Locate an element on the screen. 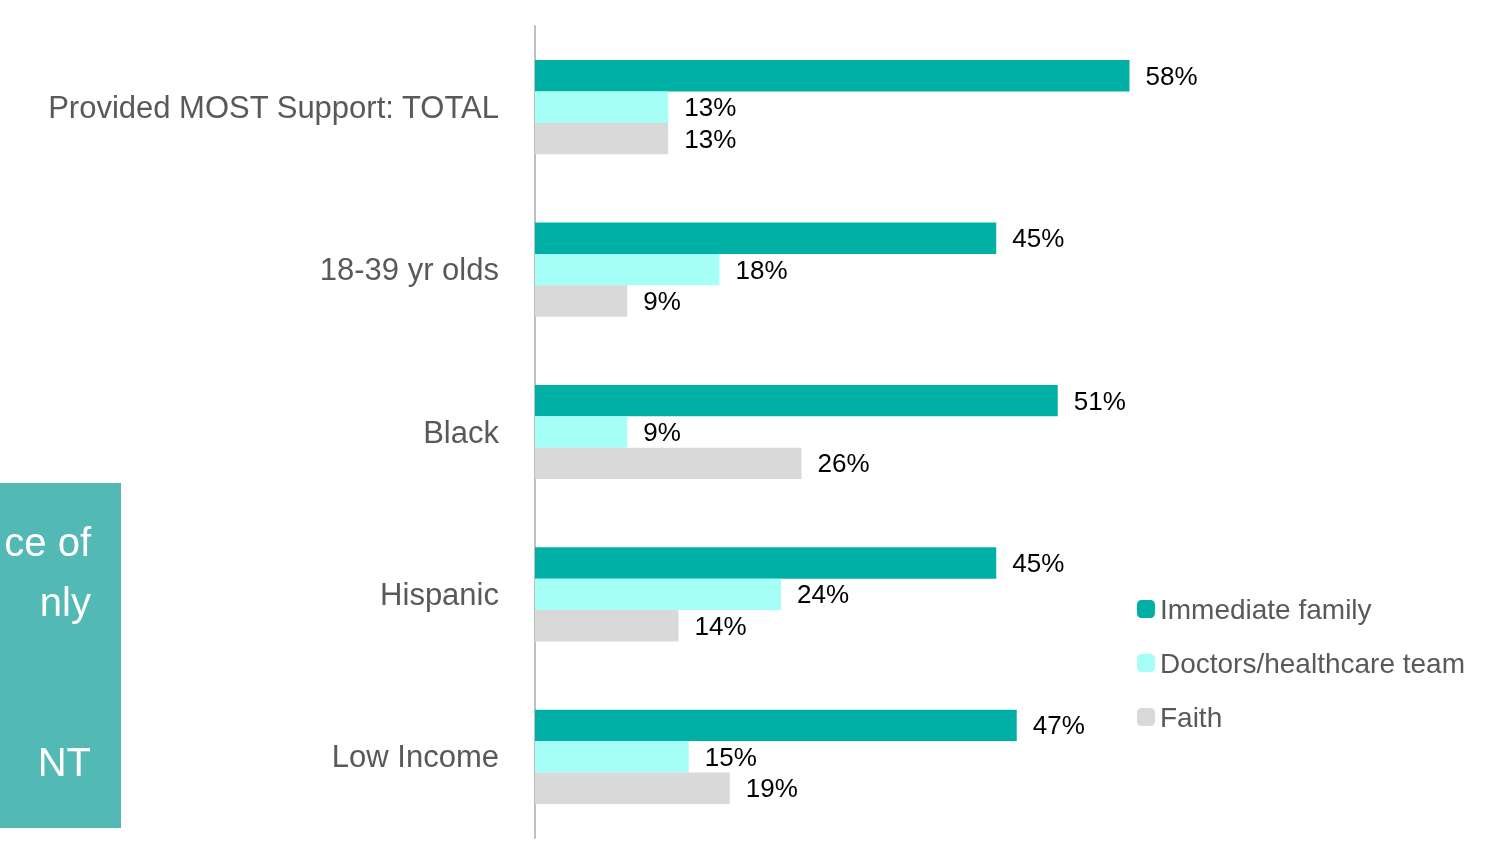 This screenshot has width=1490, height=846. y-tick-label: 18-39 yr olds is located at coordinates (409, 270).